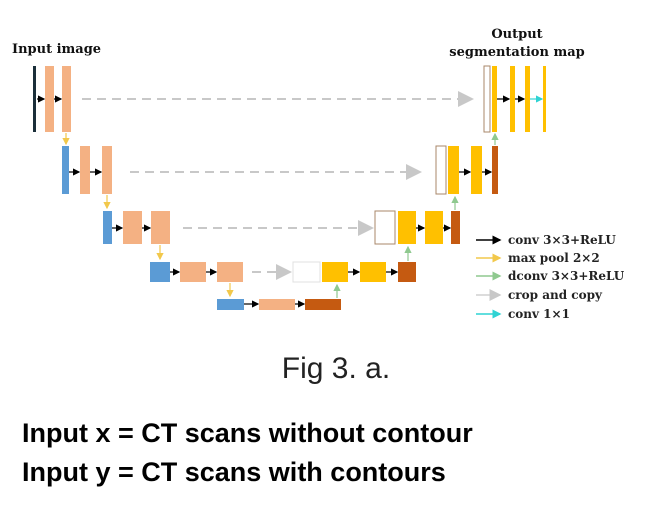 The width and height of the screenshot is (672, 505). Describe the element at coordinates (539, 314) in the screenshot. I see `legend-item-conv1x1: conv 1×1` at that location.